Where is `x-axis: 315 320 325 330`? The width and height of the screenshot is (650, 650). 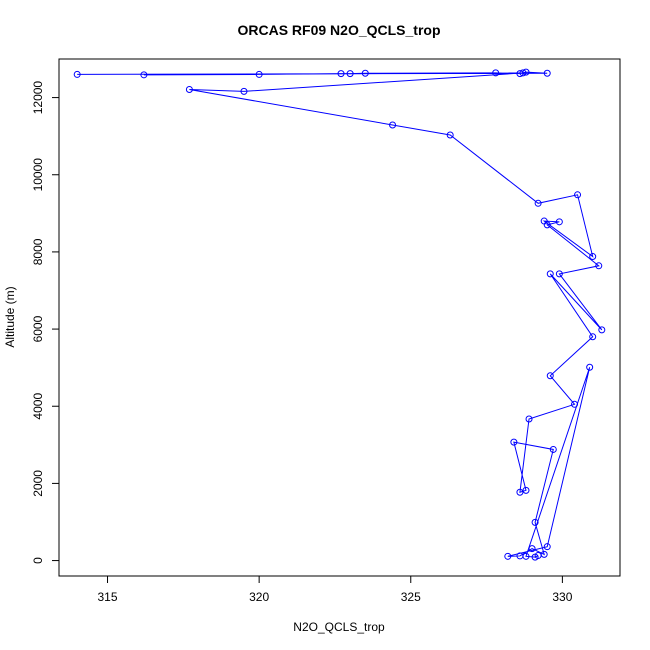 x-axis: 315 320 325 330 is located at coordinates (335, 589).